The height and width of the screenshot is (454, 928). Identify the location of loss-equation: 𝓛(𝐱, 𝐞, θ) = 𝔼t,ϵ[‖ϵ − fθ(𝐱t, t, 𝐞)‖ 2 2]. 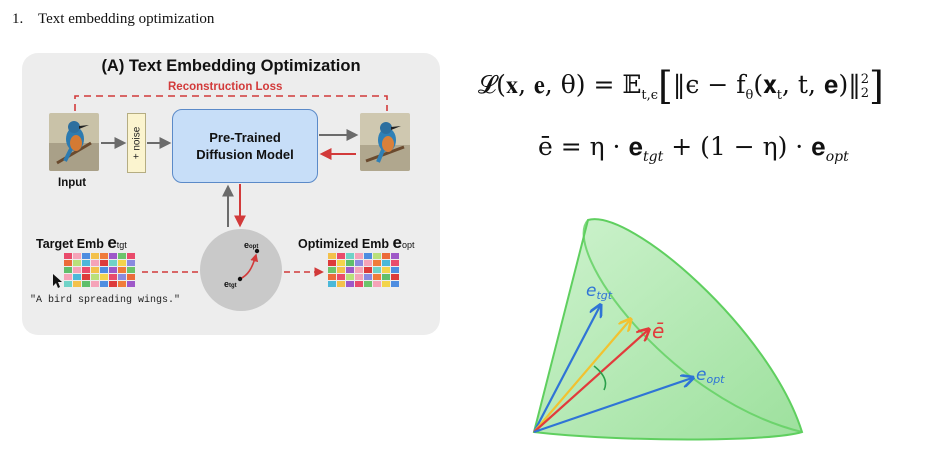
(681, 86).